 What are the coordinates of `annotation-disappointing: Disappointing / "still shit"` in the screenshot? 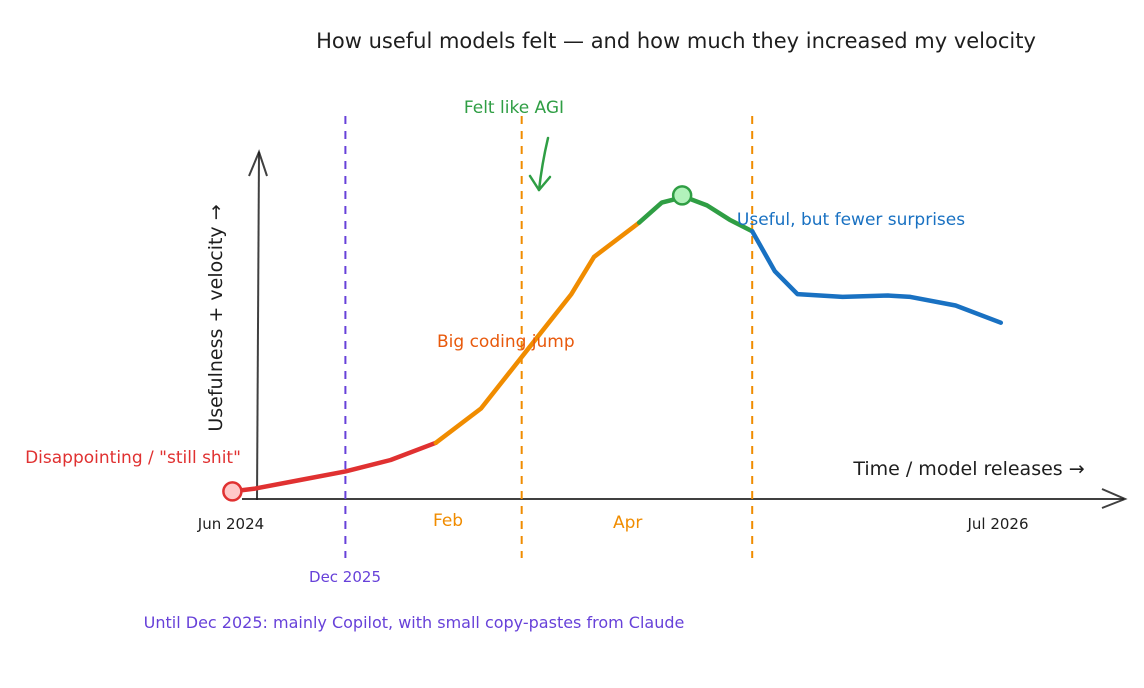 It's located at (133, 458).